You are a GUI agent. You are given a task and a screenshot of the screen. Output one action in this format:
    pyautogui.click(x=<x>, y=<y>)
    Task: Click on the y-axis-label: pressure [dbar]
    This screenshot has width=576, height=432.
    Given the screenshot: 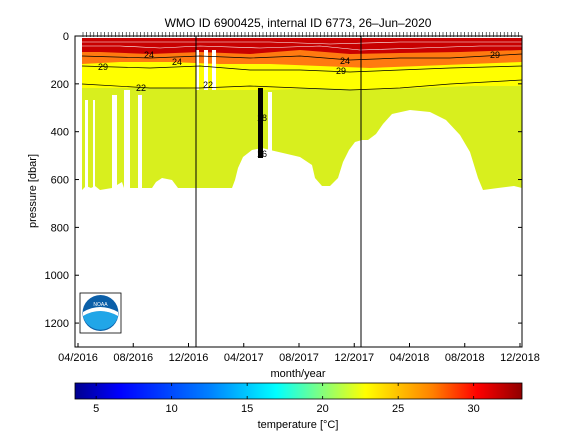 What is the action you would take?
    pyautogui.click(x=33, y=191)
    